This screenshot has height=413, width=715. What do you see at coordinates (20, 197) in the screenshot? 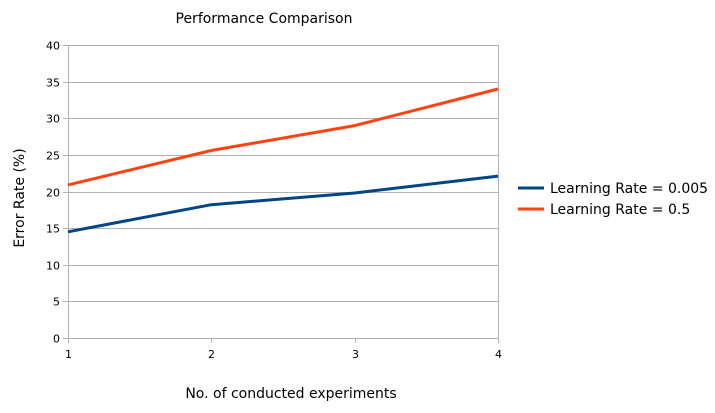
I see `y-axis-title: Error Rate (%)` at bounding box center [20, 197].